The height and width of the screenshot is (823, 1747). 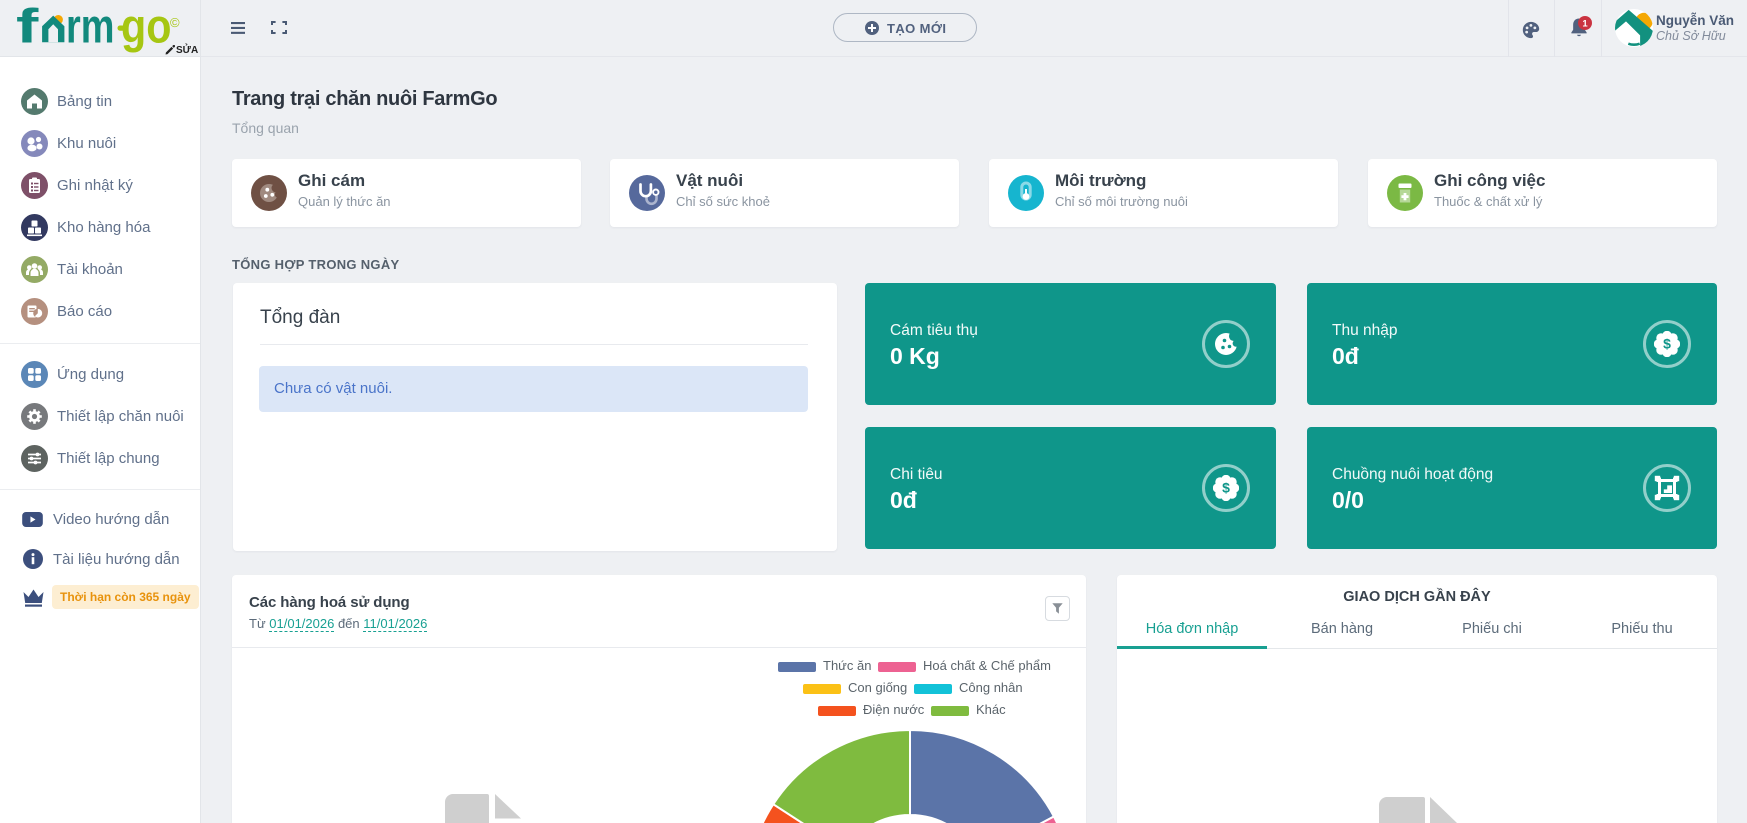 What do you see at coordinates (1585, 24) in the screenshot?
I see `svg-text: 1` at bounding box center [1585, 24].